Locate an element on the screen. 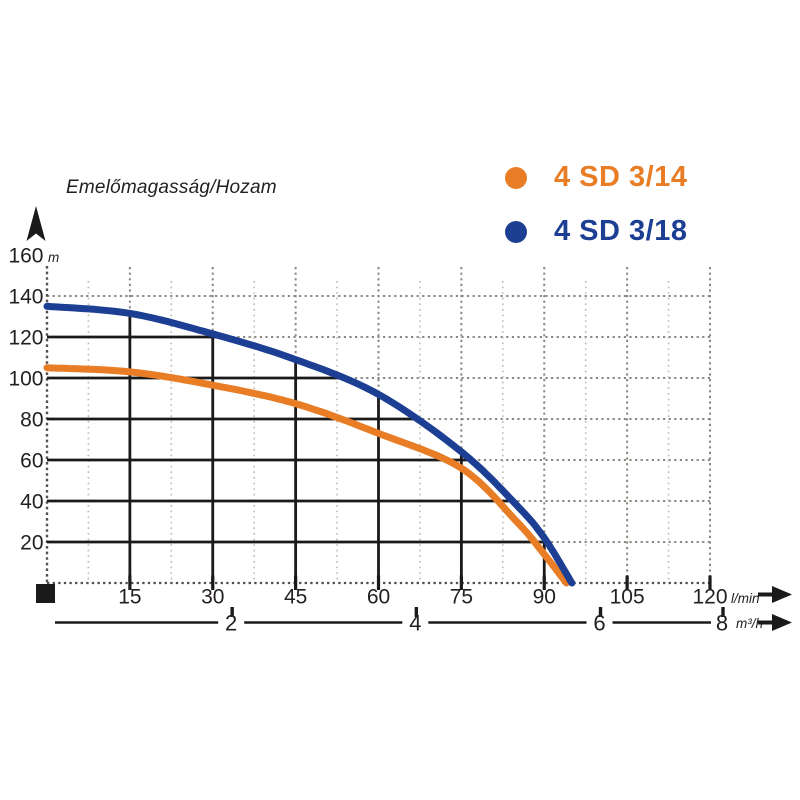 The width and height of the screenshot is (800, 800). x2-axis: 2 4 6 8 m³/h is located at coordinates (409, 621).